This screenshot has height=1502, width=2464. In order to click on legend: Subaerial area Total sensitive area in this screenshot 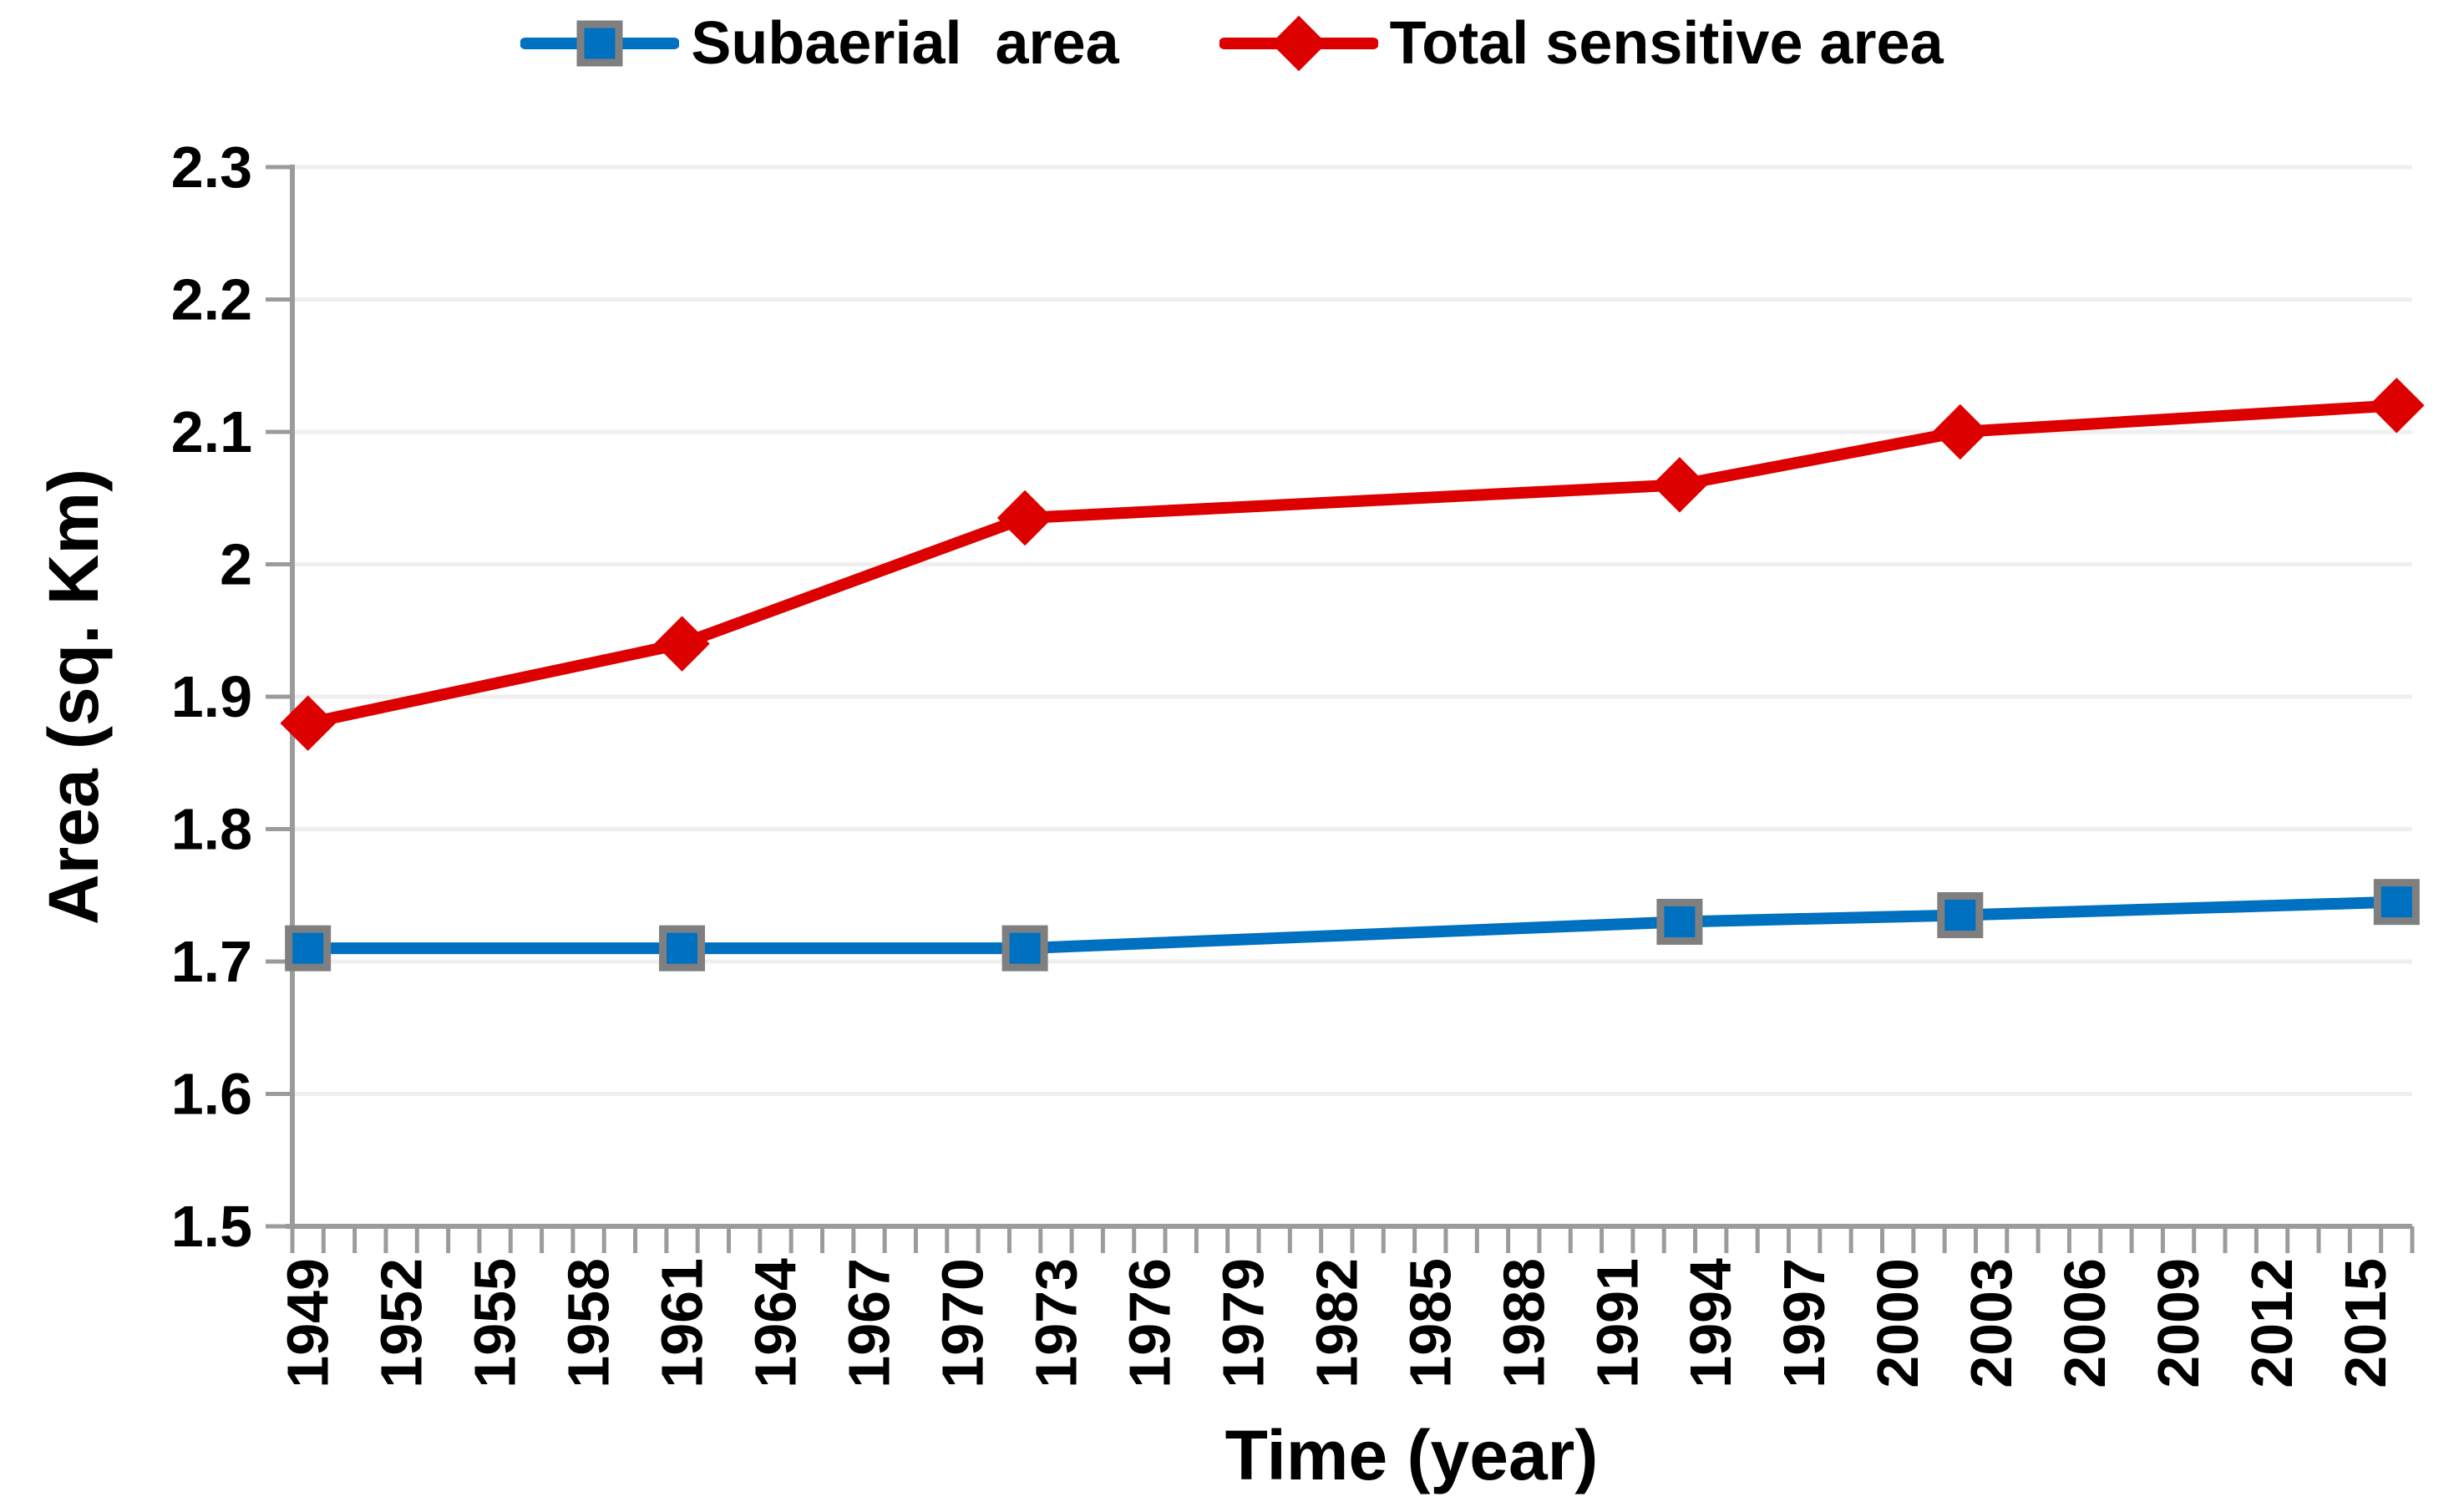, I will do `click(1232, 44)`.